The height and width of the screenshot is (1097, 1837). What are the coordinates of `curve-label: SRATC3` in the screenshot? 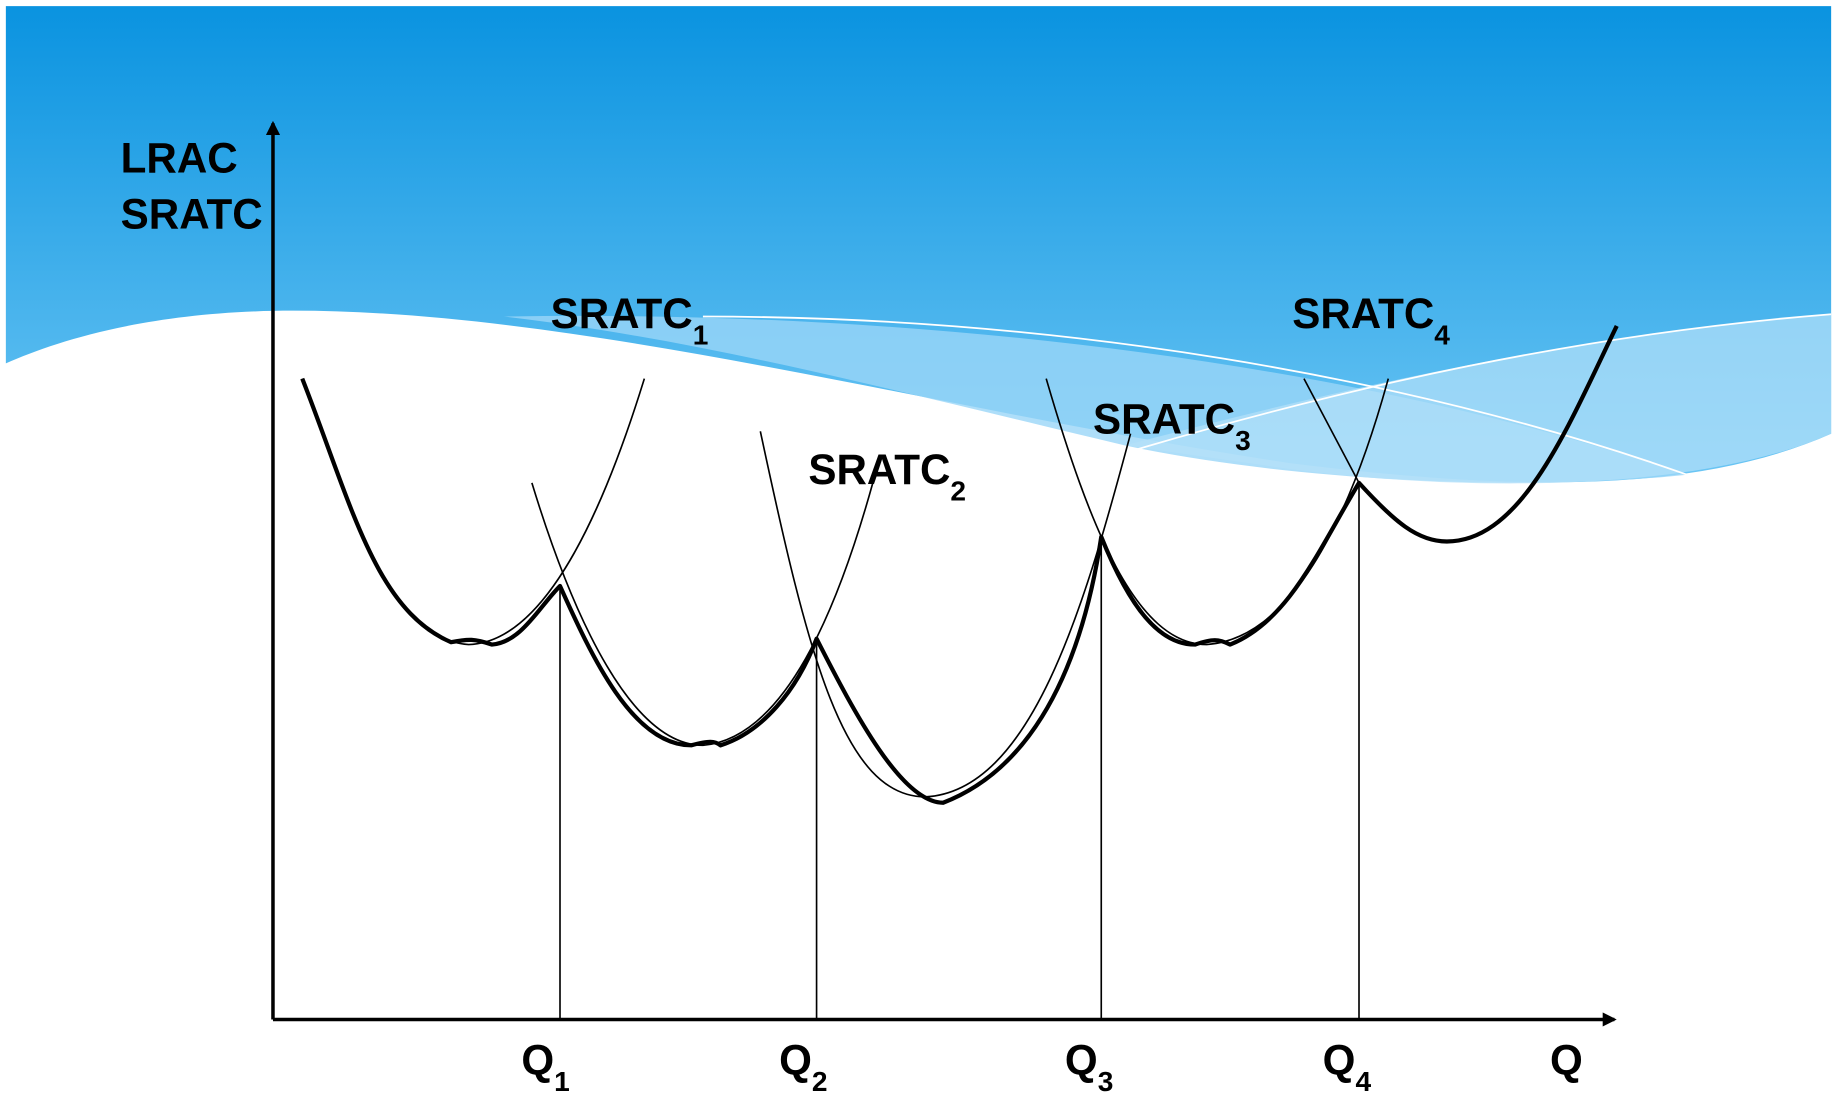 It's located at (1172, 426).